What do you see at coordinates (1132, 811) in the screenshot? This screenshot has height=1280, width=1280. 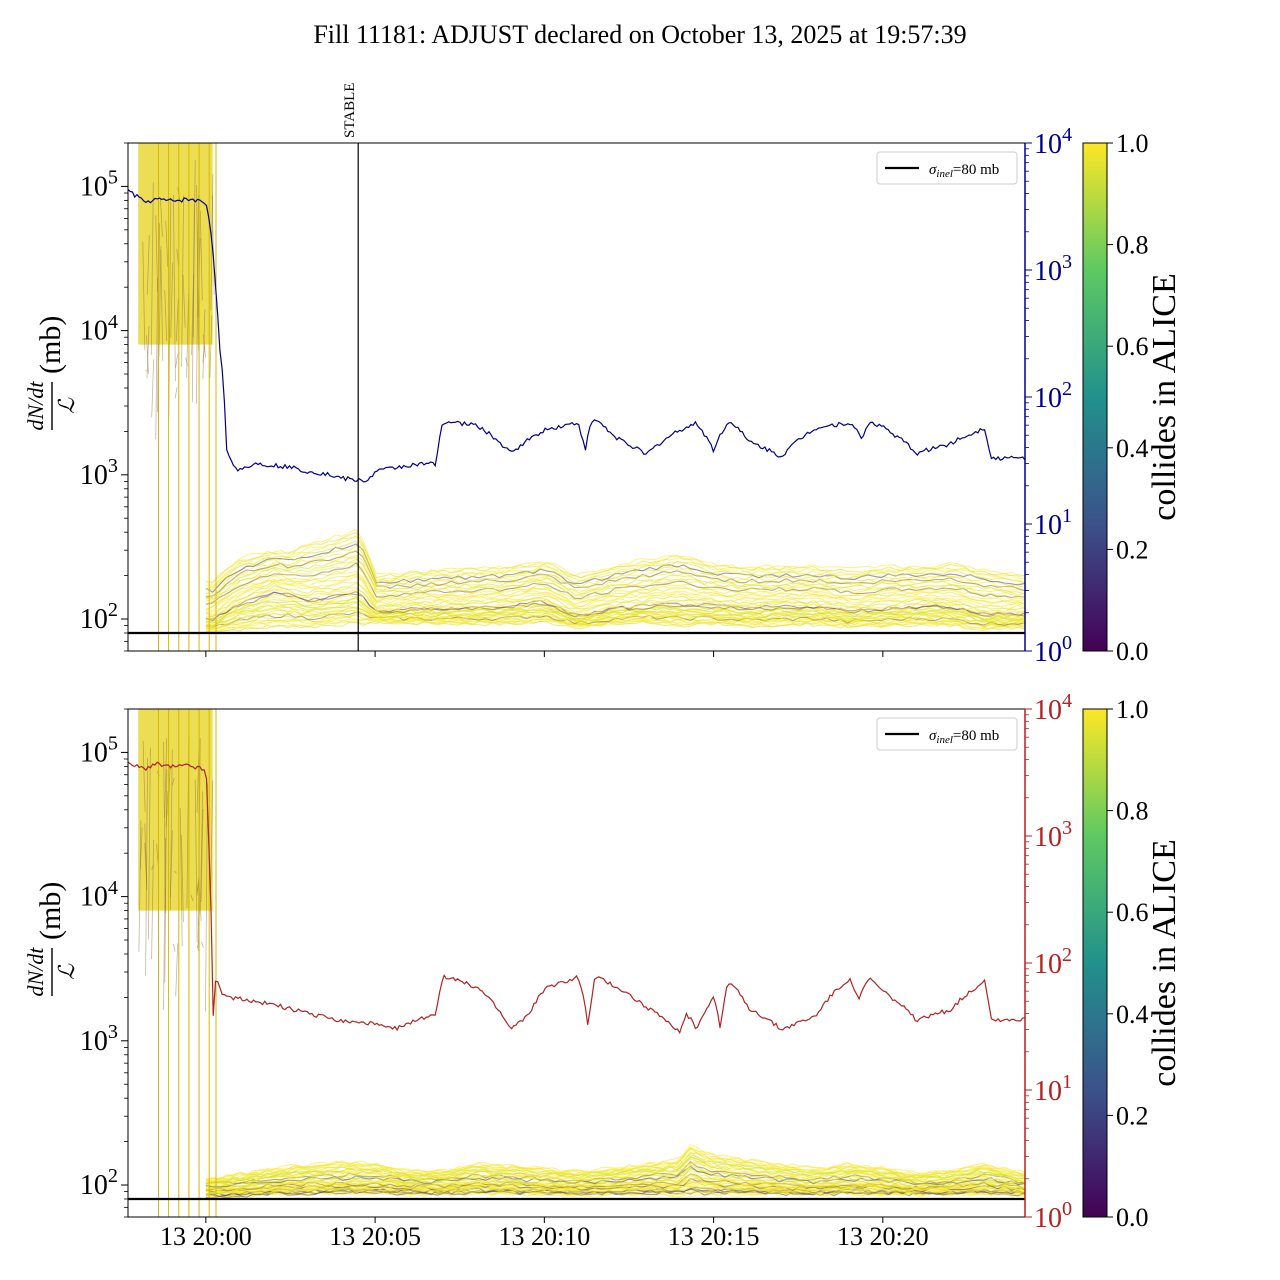 I see `colorbar-tick-label: 0.8` at bounding box center [1132, 811].